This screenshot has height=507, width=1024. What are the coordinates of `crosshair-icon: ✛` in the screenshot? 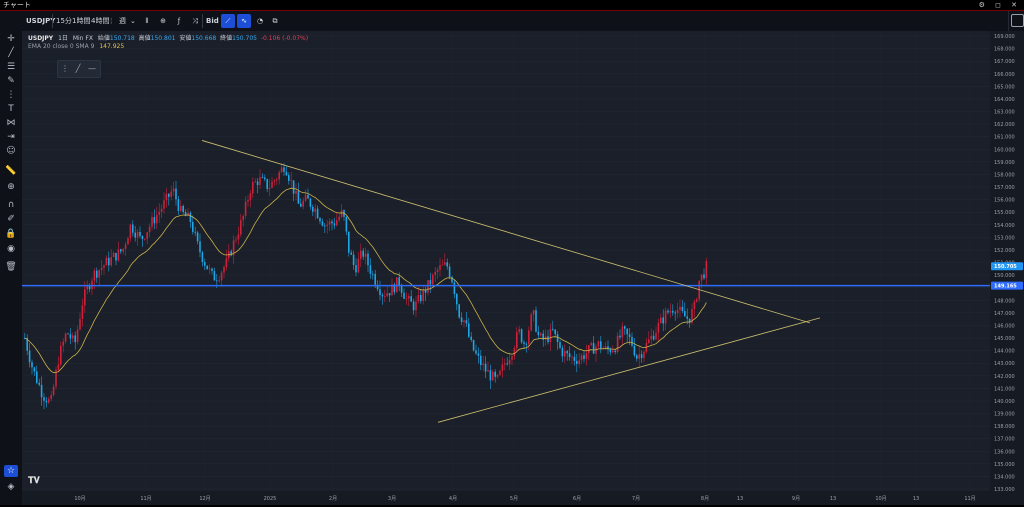 It's located at (11, 39).